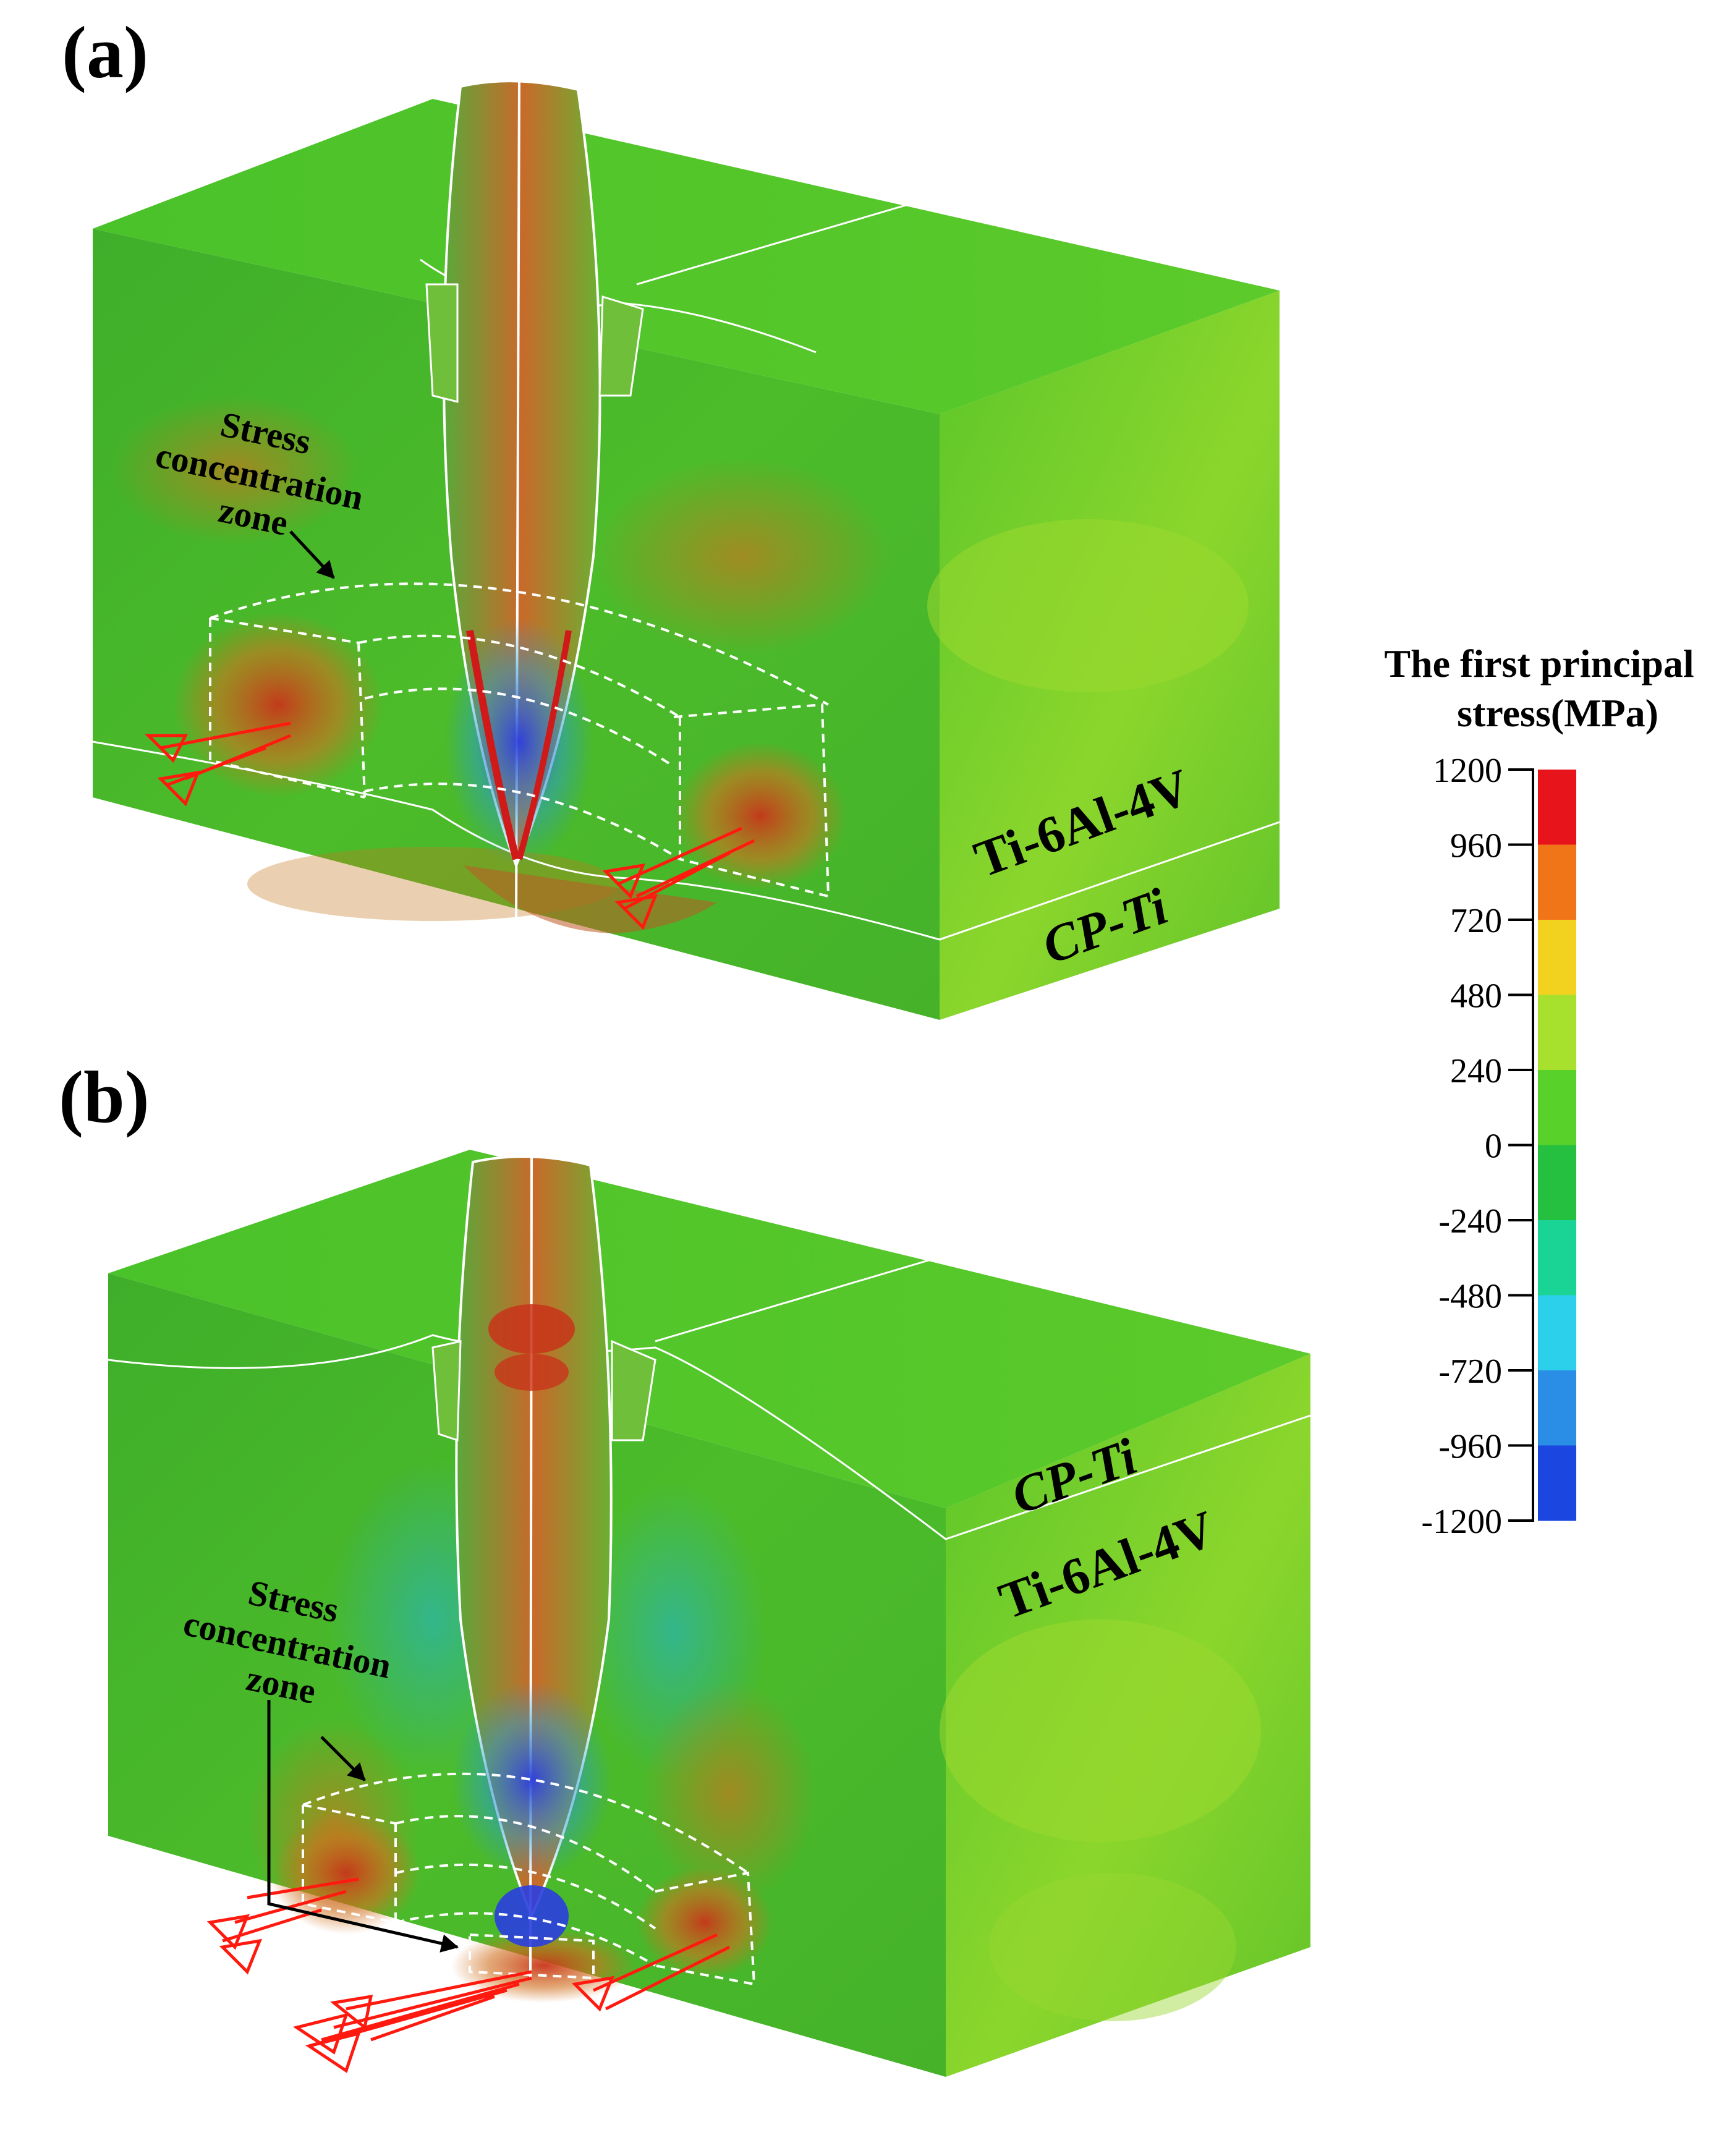  I want to click on legend-title-line-2: stress(MPa), so click(1557, 713).